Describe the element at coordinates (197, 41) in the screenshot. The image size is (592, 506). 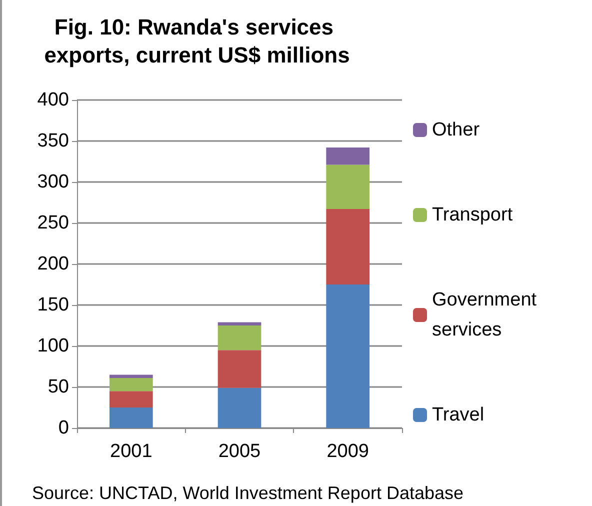
I see `chart-title: Fig. 10: Rwanda's services exports, current US$ millions` at that location.